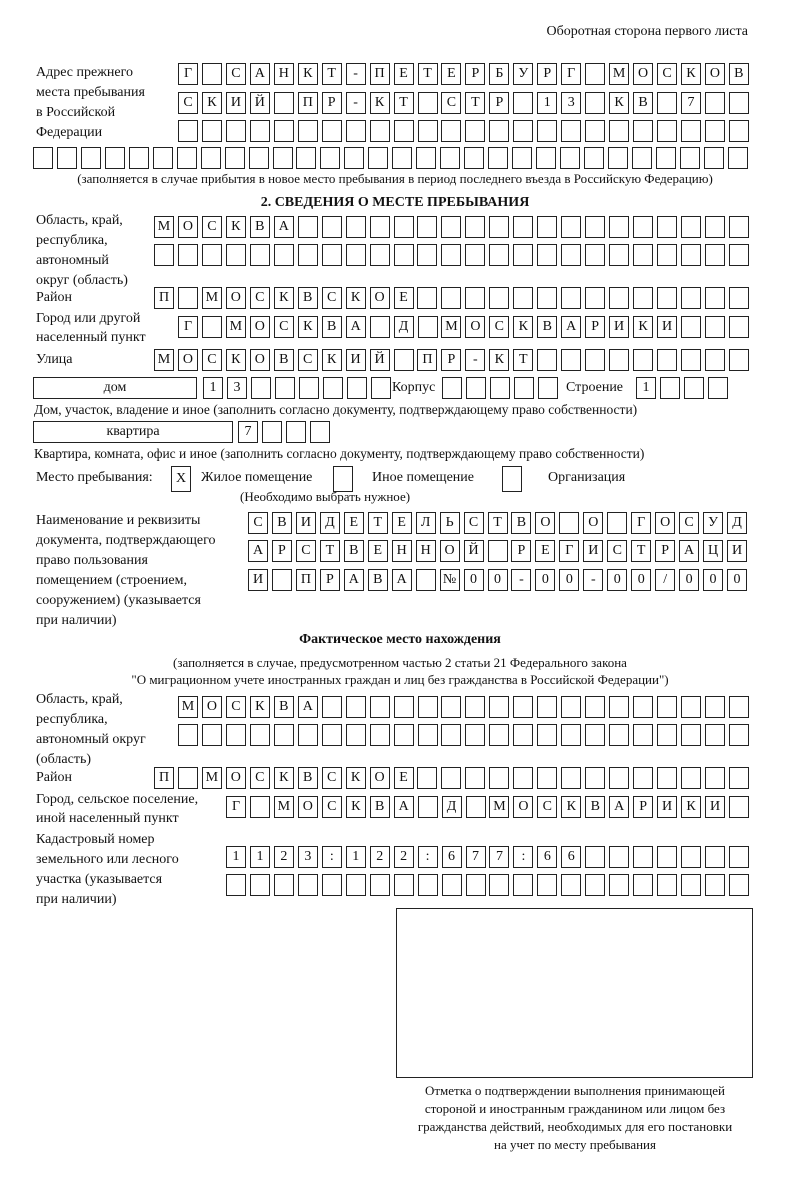 This screenshot has width=800, height=1180. I want to click on previous-address-cell: 7, so click(690, 103).